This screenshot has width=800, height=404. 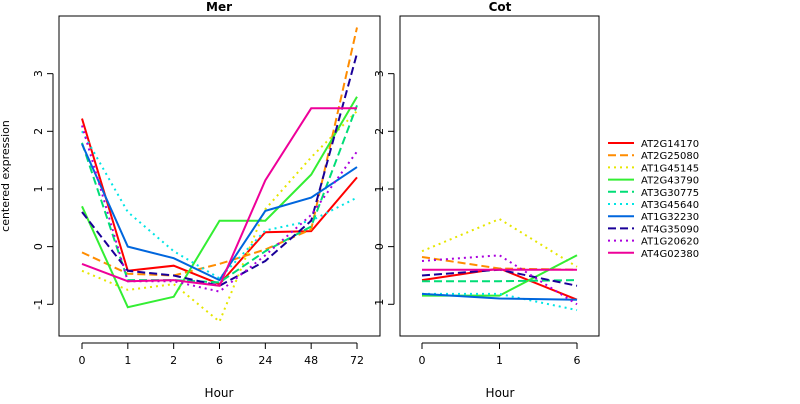 What do you see at coordinates (670, 217) in the screenshot?
I see `legend-label: AT1G32230` at bounding box center [670, 217].